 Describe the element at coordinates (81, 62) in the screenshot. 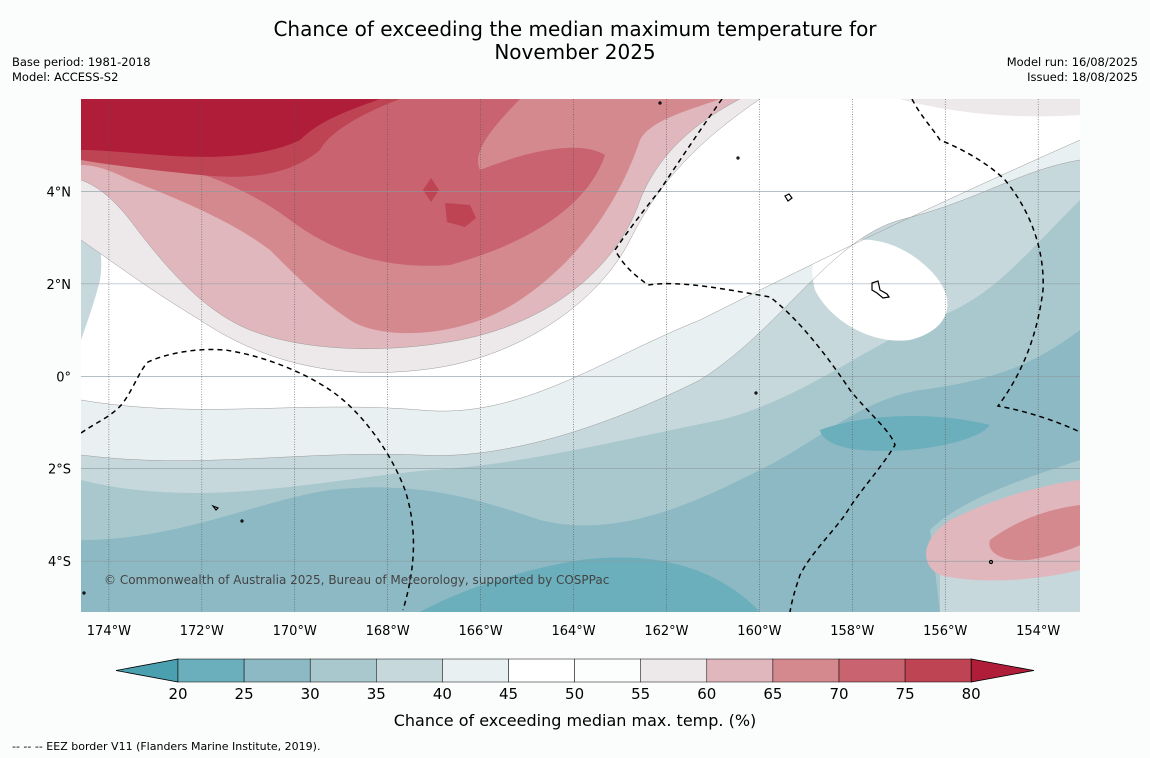

I see `base-period: Base period: 1981-2018` at that location.